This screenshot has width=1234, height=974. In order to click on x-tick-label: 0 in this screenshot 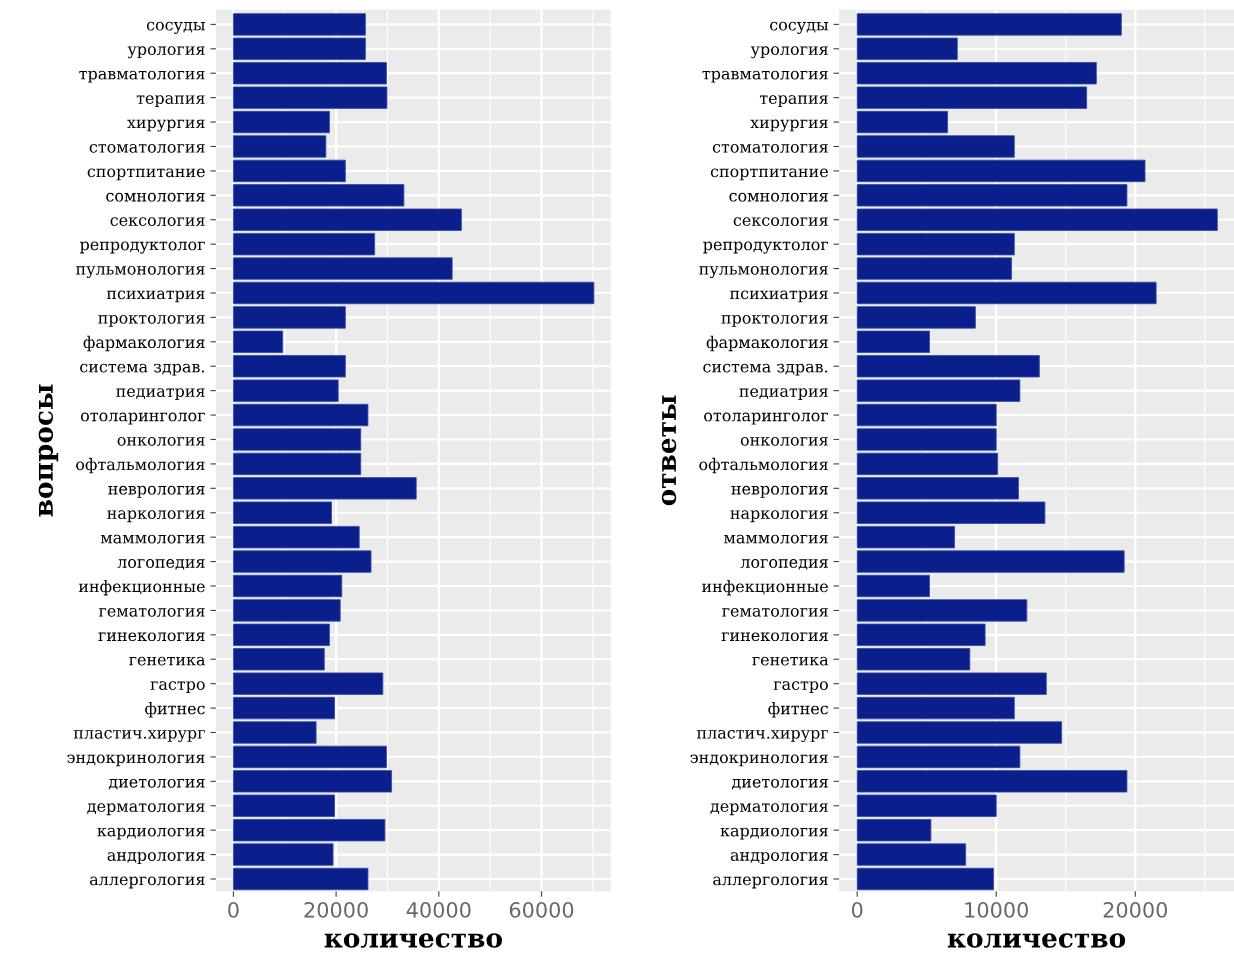, I will do `click(233, 909)`.